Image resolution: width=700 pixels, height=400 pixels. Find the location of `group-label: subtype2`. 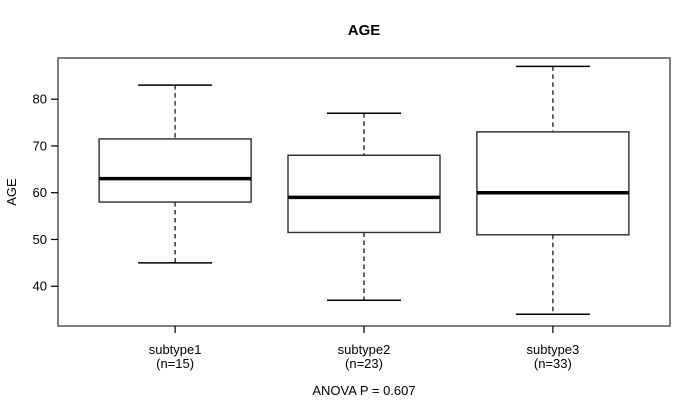

group-label: subtype2 is located at coordinates (364, 349).